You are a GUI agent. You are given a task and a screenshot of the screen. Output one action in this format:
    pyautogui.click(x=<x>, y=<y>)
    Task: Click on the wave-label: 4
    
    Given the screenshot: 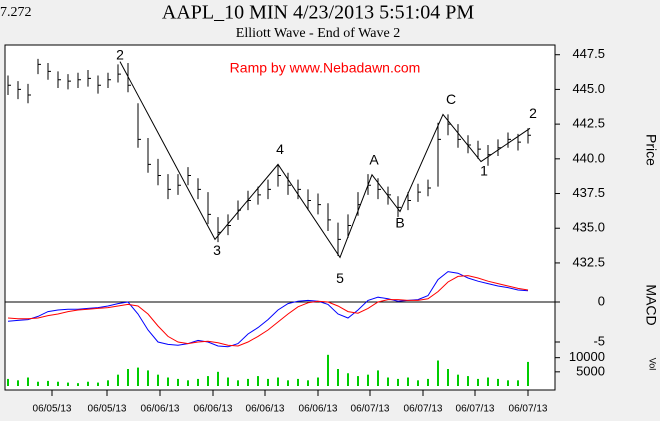 What is the action you would take?
    pyautogui.click(x=280, y=149)
    